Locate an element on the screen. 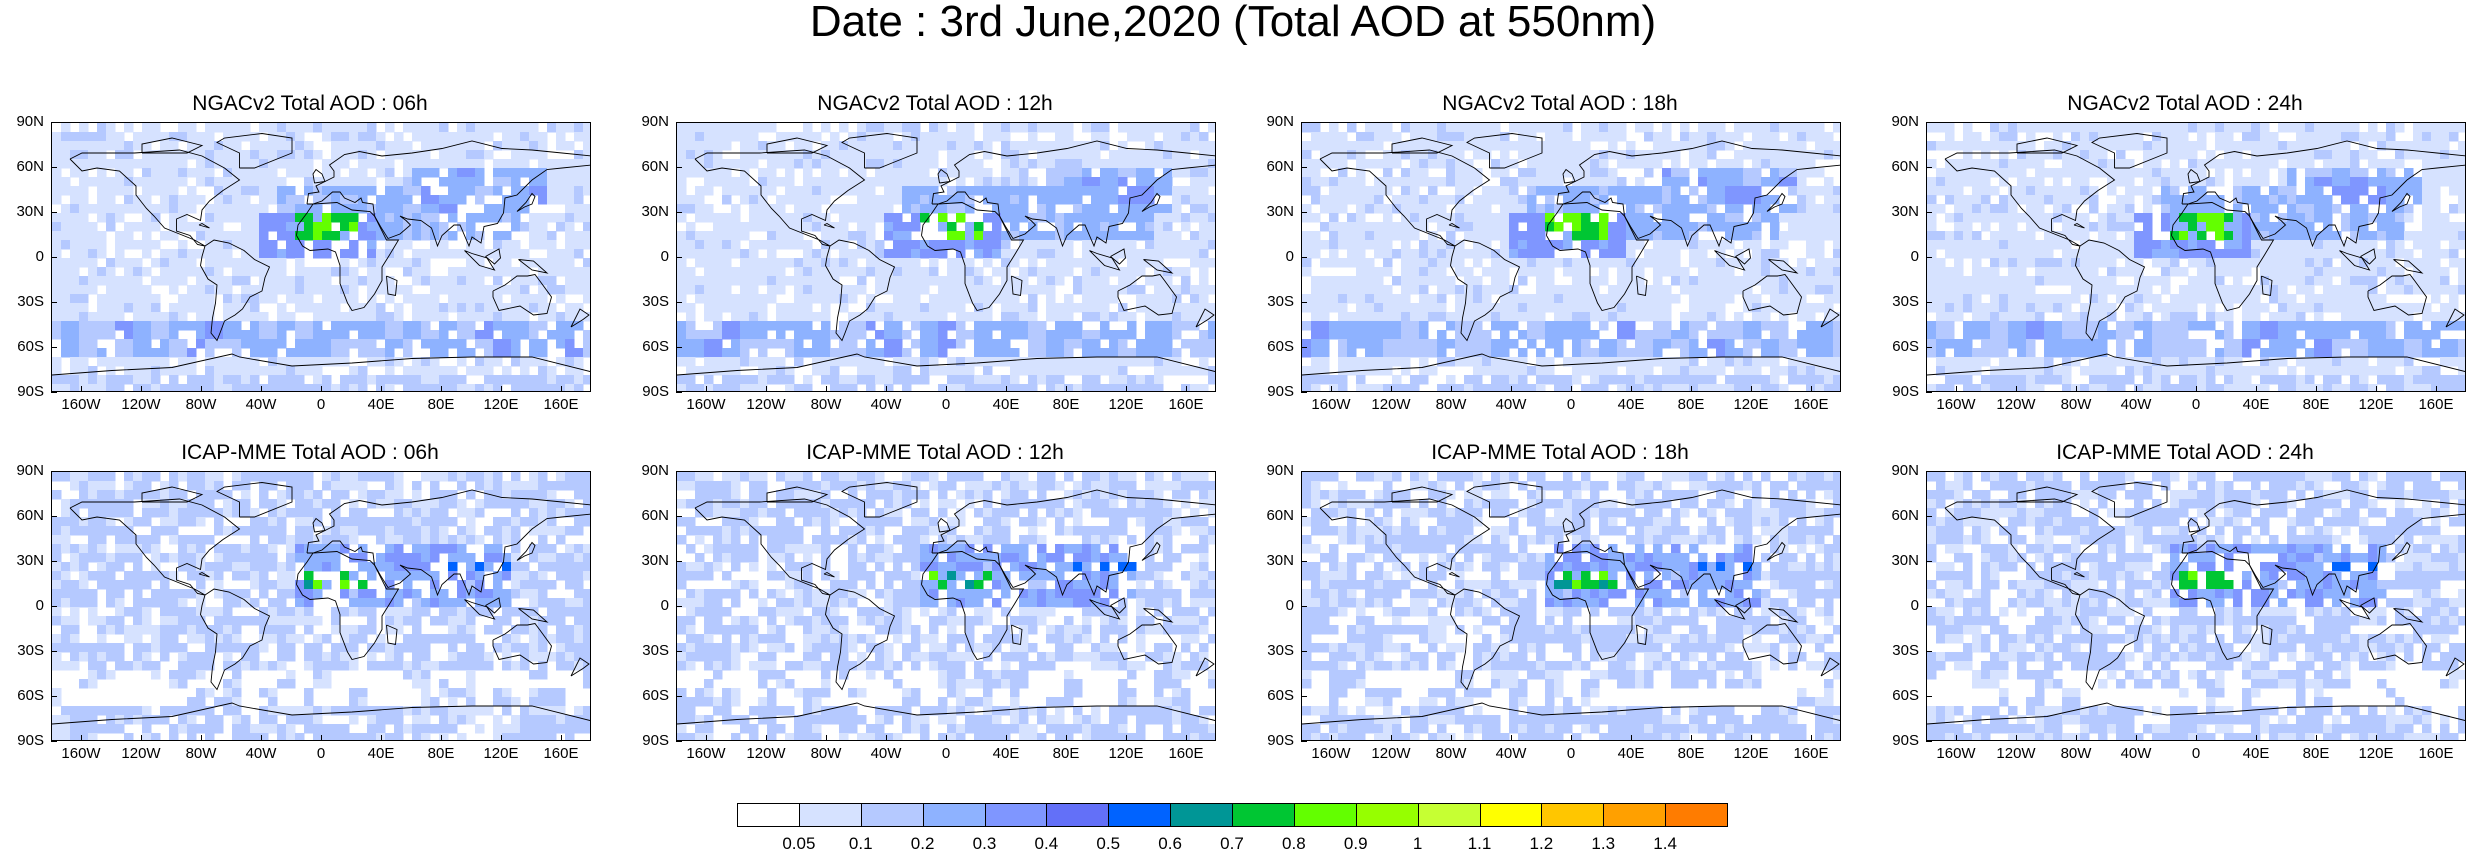  latitude-label: 90N is located at coordinates (30, 121).